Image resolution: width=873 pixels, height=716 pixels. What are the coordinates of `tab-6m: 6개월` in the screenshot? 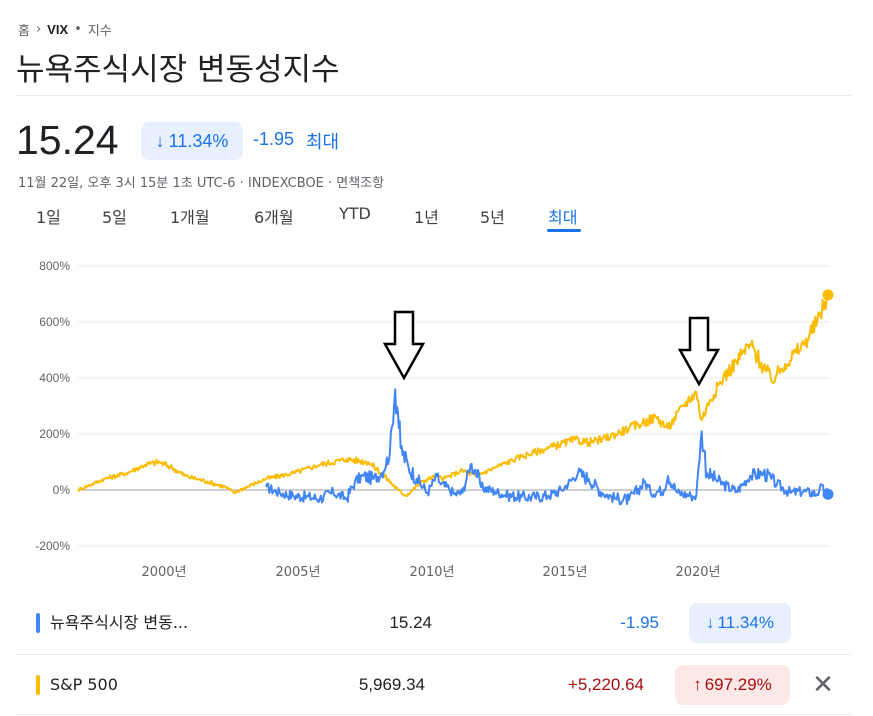 It's located at (274, 217).